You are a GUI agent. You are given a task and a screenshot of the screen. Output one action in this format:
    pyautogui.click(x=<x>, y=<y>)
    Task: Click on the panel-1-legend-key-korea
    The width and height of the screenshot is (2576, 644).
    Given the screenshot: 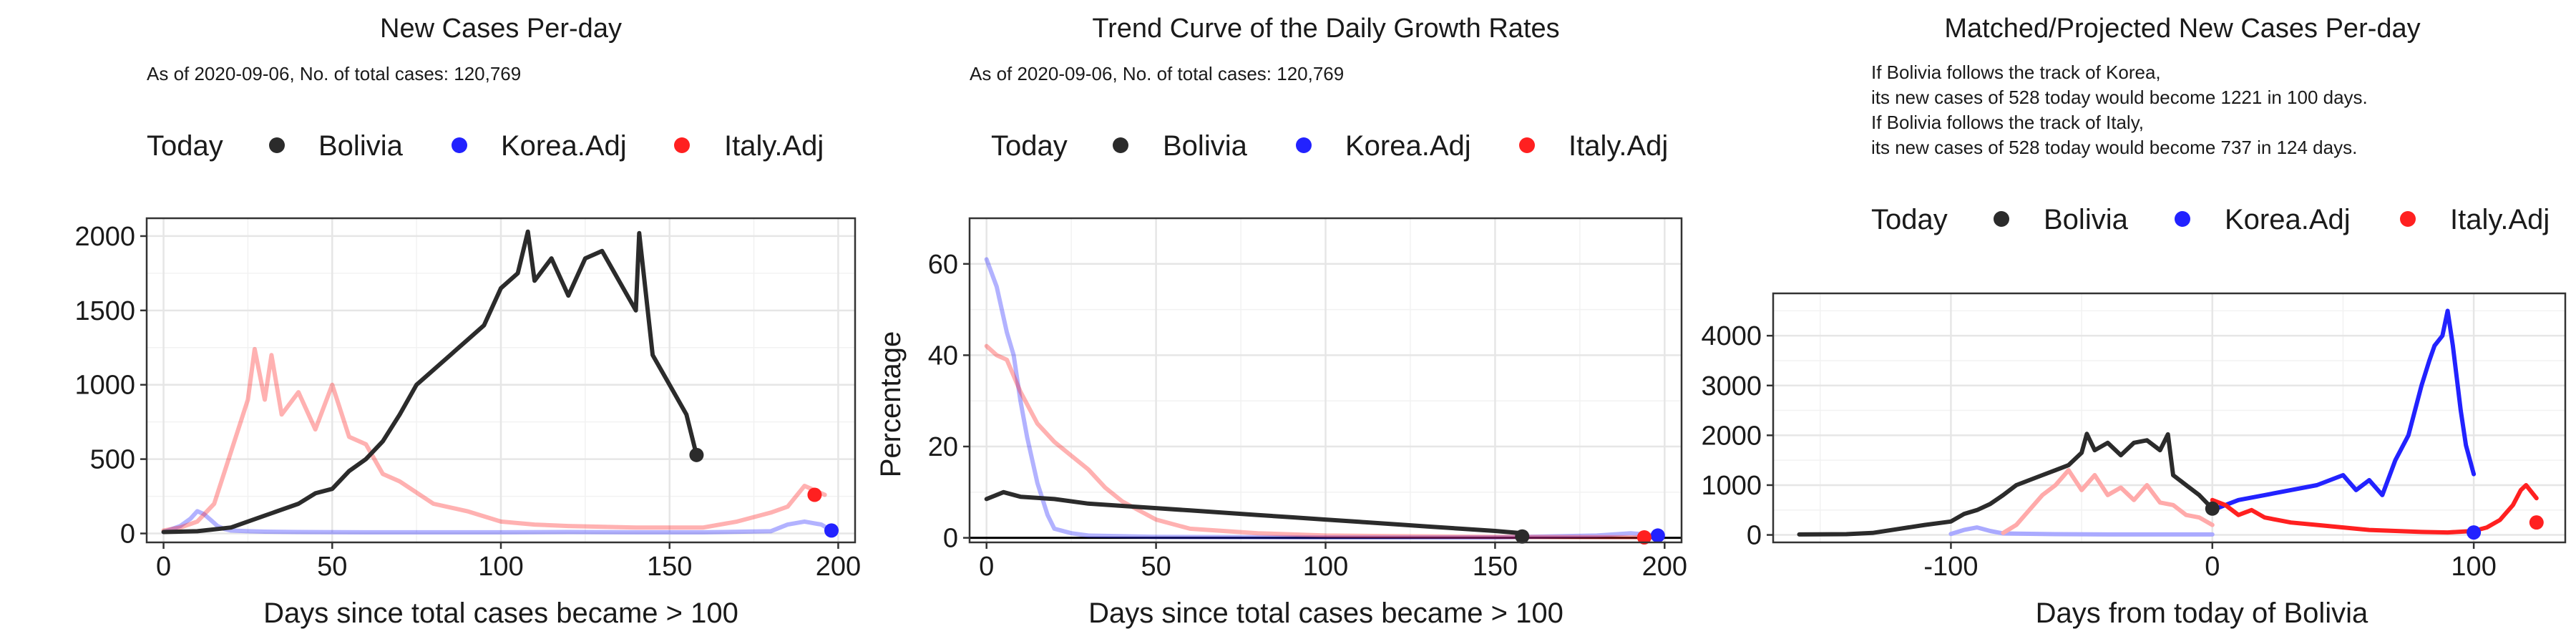 What is the action you would take?
    pyautogui.click(x=460, y=145)
    